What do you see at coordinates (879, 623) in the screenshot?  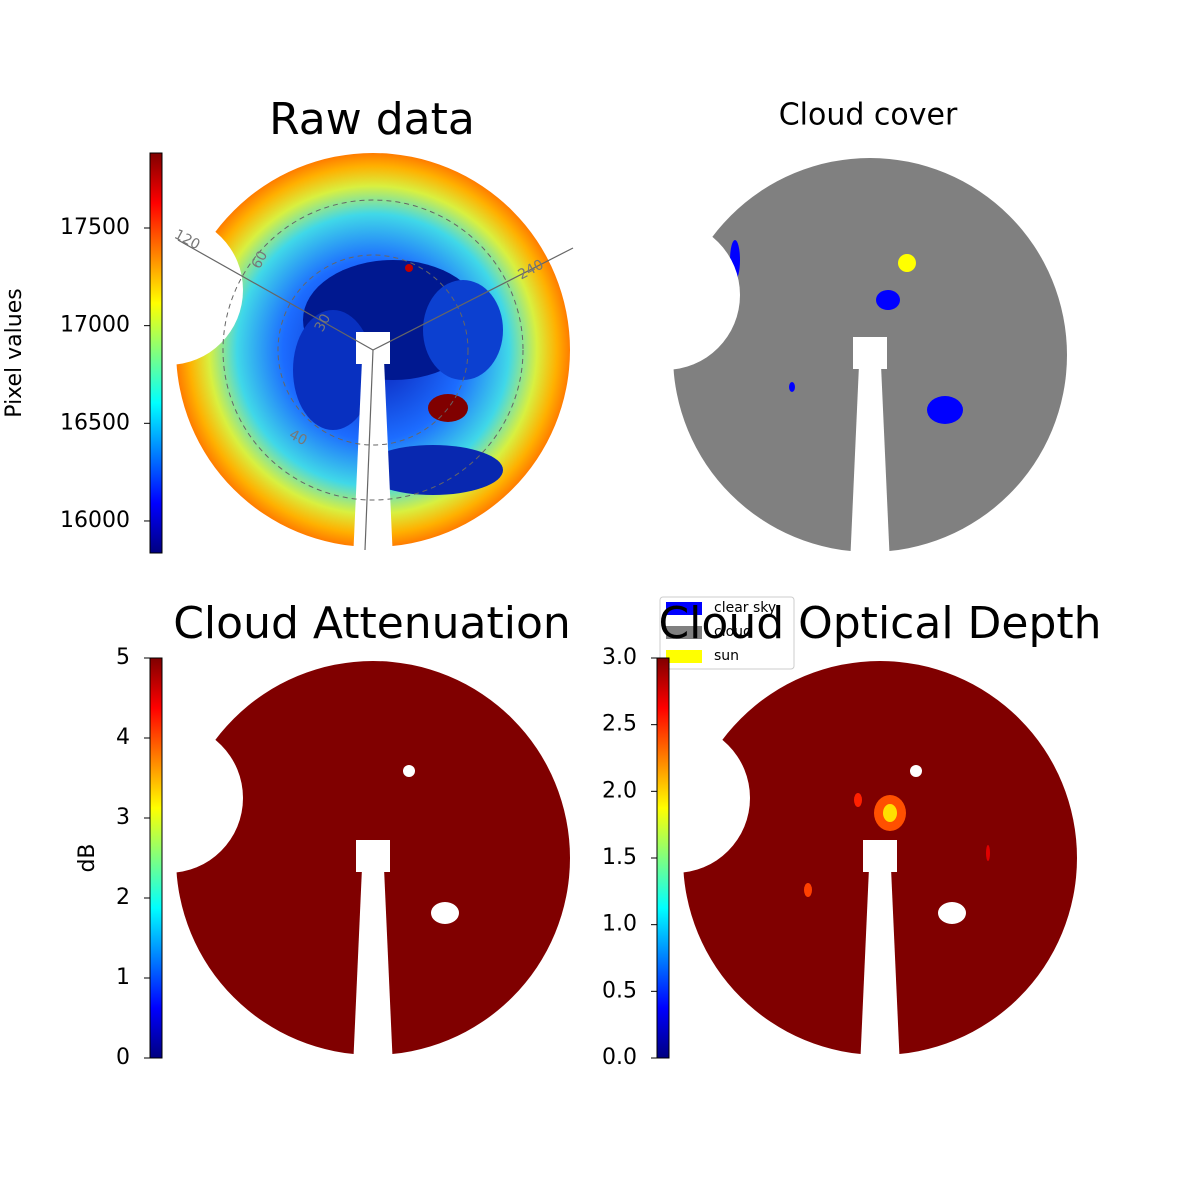 I see `panel-title: Cloud Optical Depth` at bounding box center [879, 623].